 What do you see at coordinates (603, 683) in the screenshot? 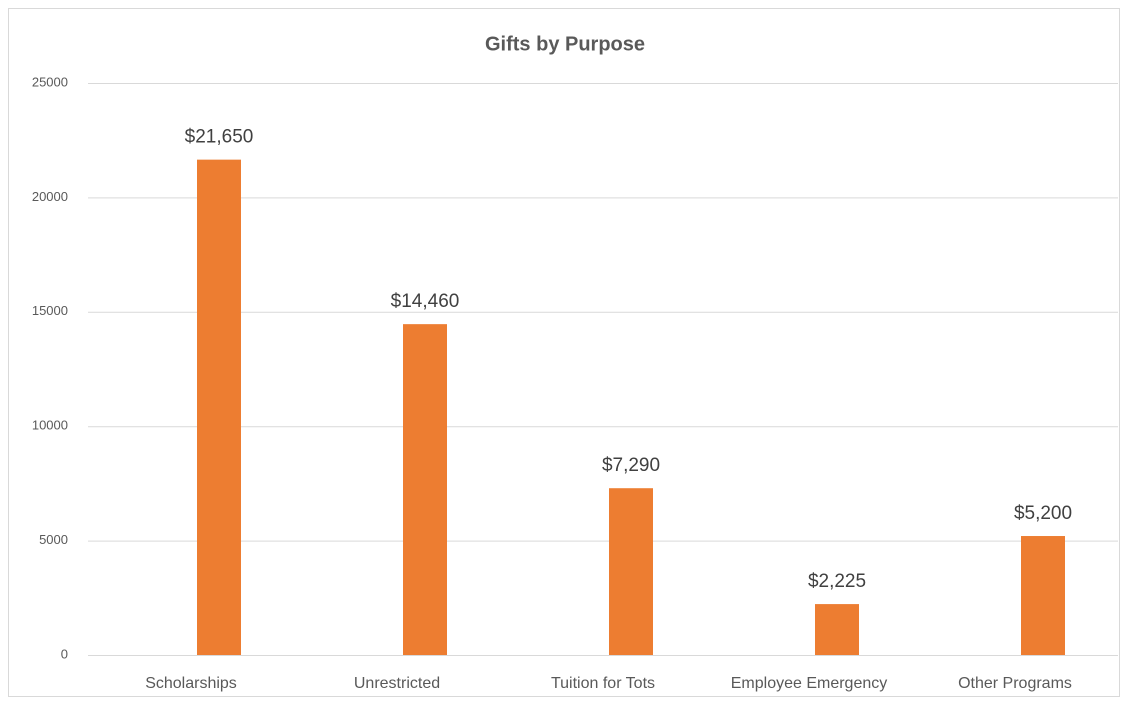
I see `x-tick-label: Tuition for Tots` at bounding box center [603, 683].